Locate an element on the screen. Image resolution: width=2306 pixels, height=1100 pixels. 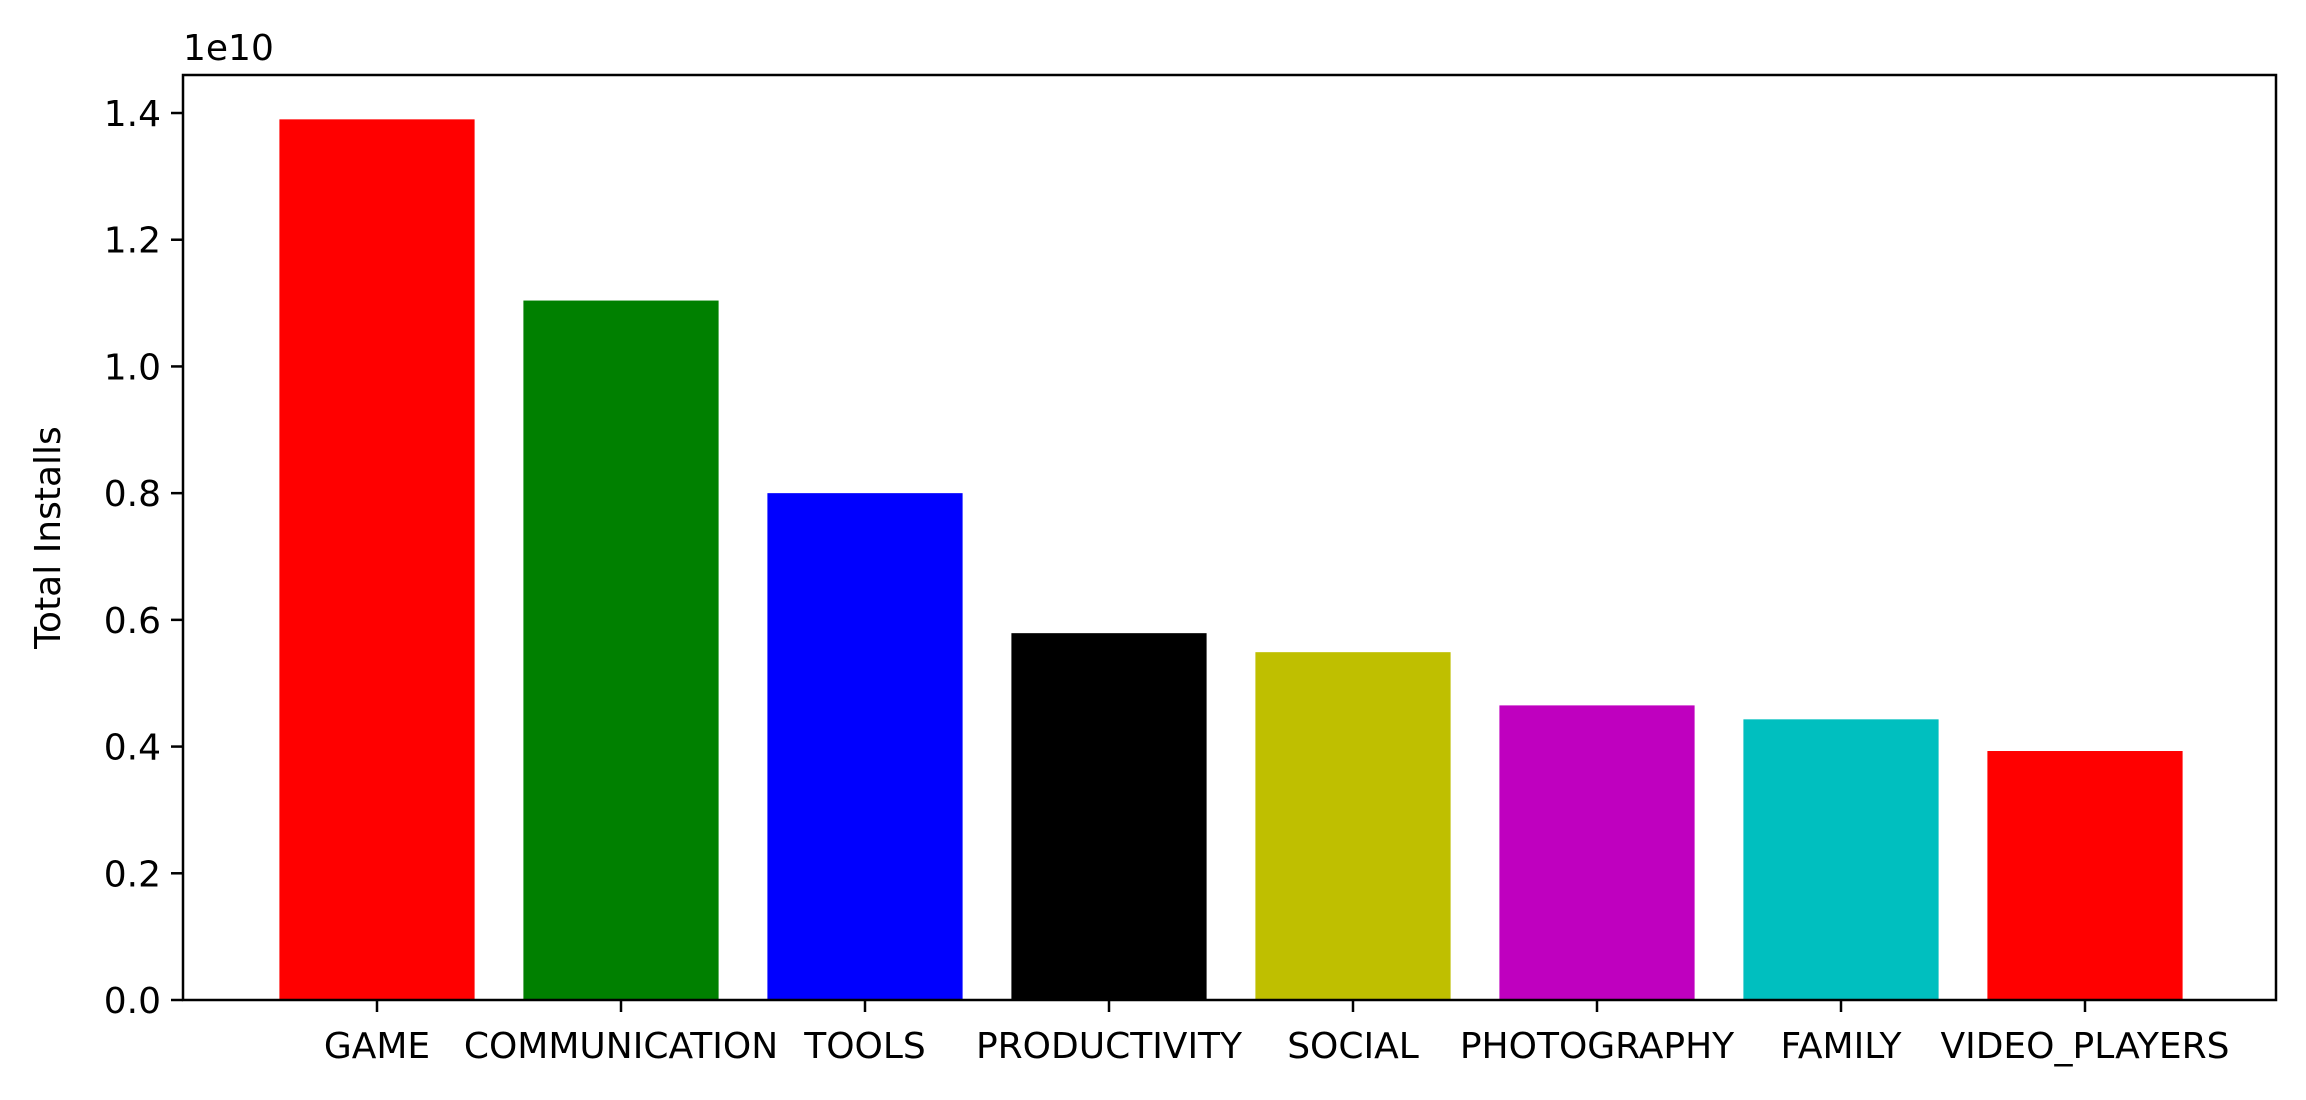
y-tick-label: 1.0 is located at coordinates (132, 367).